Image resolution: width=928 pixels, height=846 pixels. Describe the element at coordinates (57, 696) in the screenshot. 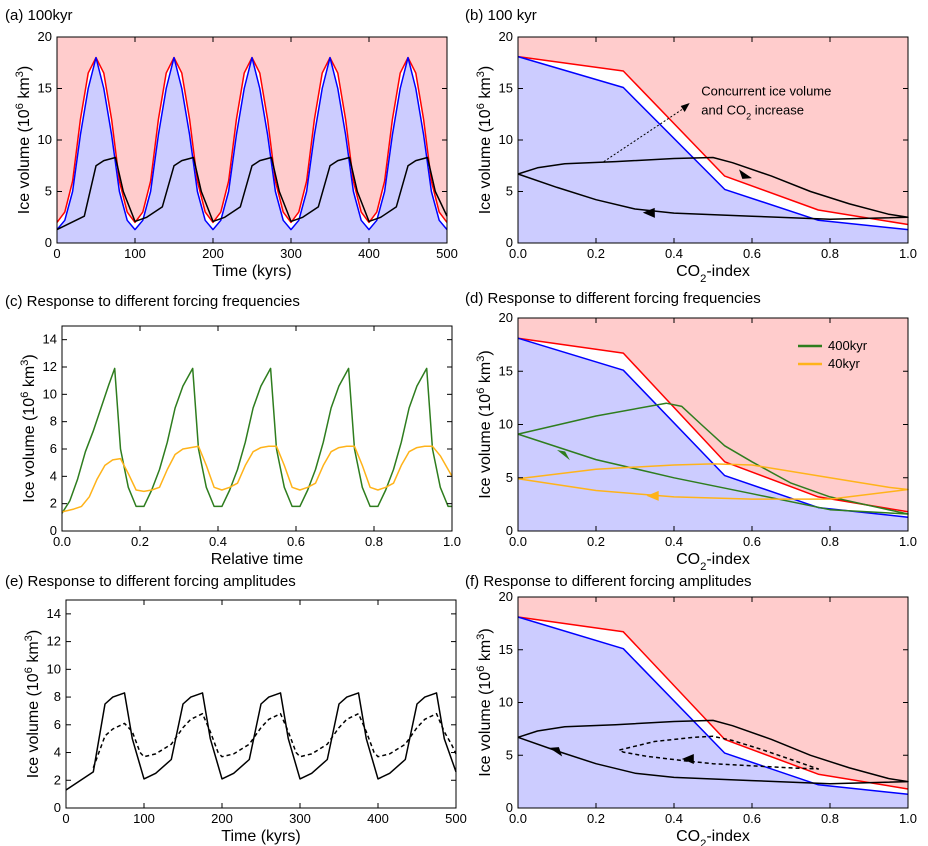

I see `y-tick-label: 8` at that location.